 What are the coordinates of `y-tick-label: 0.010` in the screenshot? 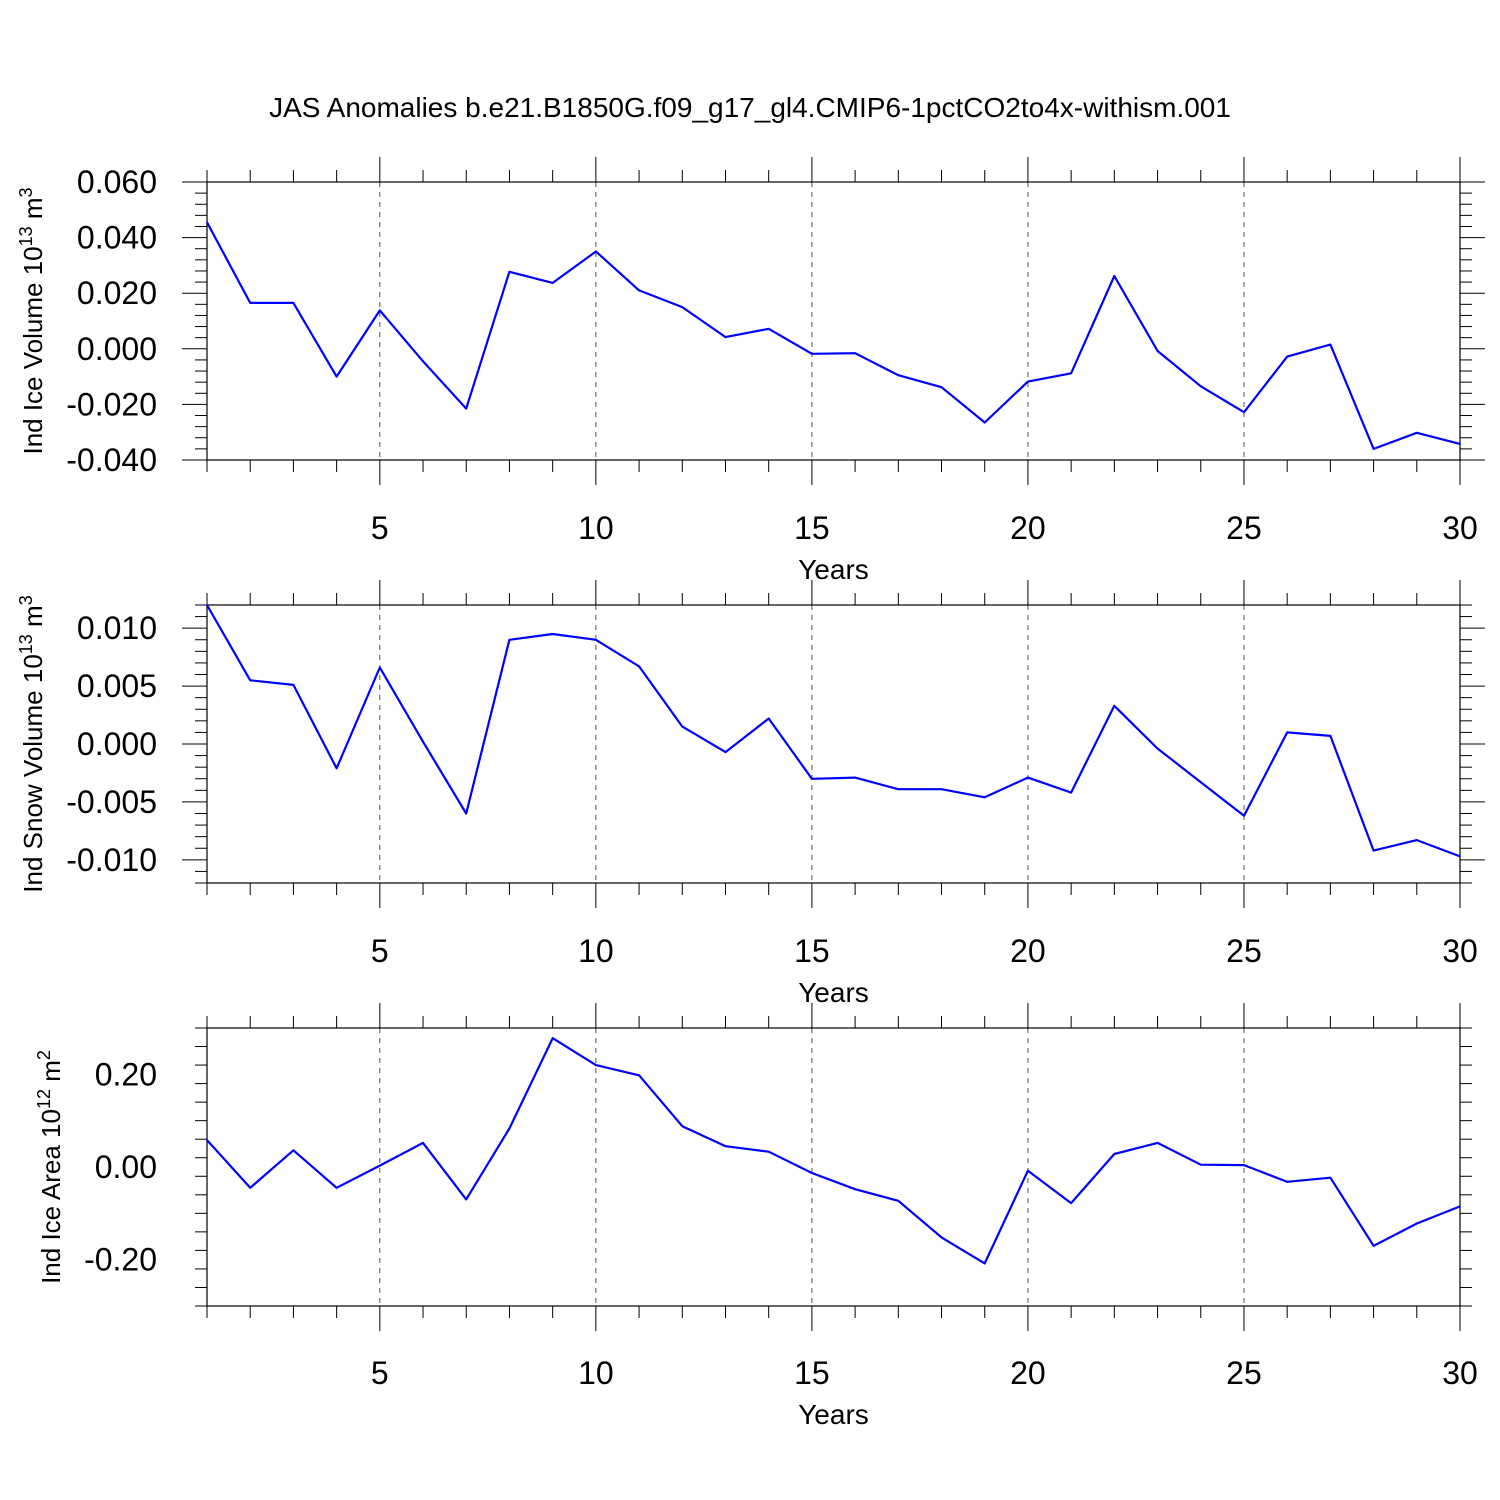 It's located at (117, 628).